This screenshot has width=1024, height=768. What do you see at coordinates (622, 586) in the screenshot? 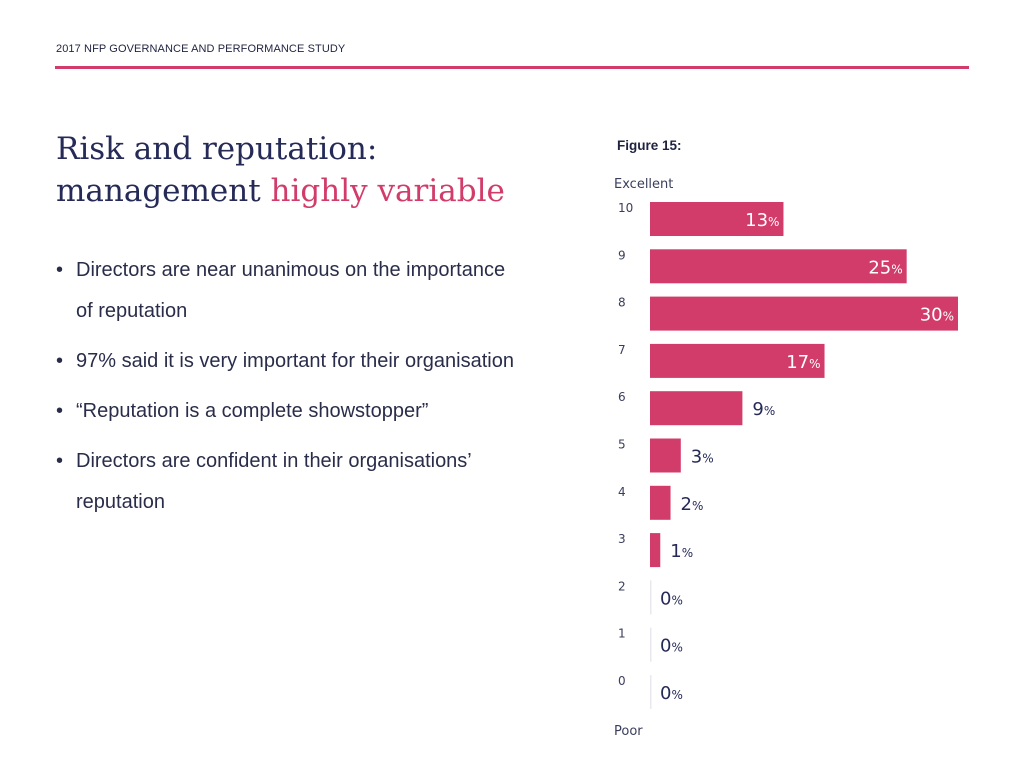
I see `category-label: 2` at bounding box center [622, 586].